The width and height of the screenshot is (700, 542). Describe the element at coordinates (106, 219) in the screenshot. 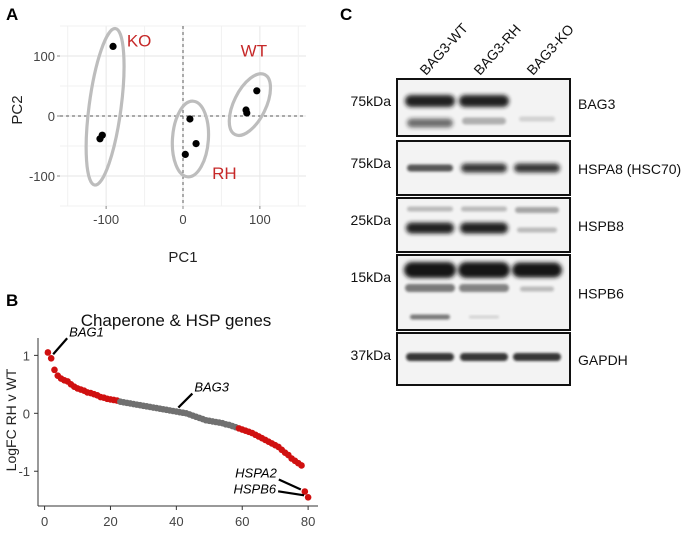

I see `pca-x-tick-label: -100` at that location.